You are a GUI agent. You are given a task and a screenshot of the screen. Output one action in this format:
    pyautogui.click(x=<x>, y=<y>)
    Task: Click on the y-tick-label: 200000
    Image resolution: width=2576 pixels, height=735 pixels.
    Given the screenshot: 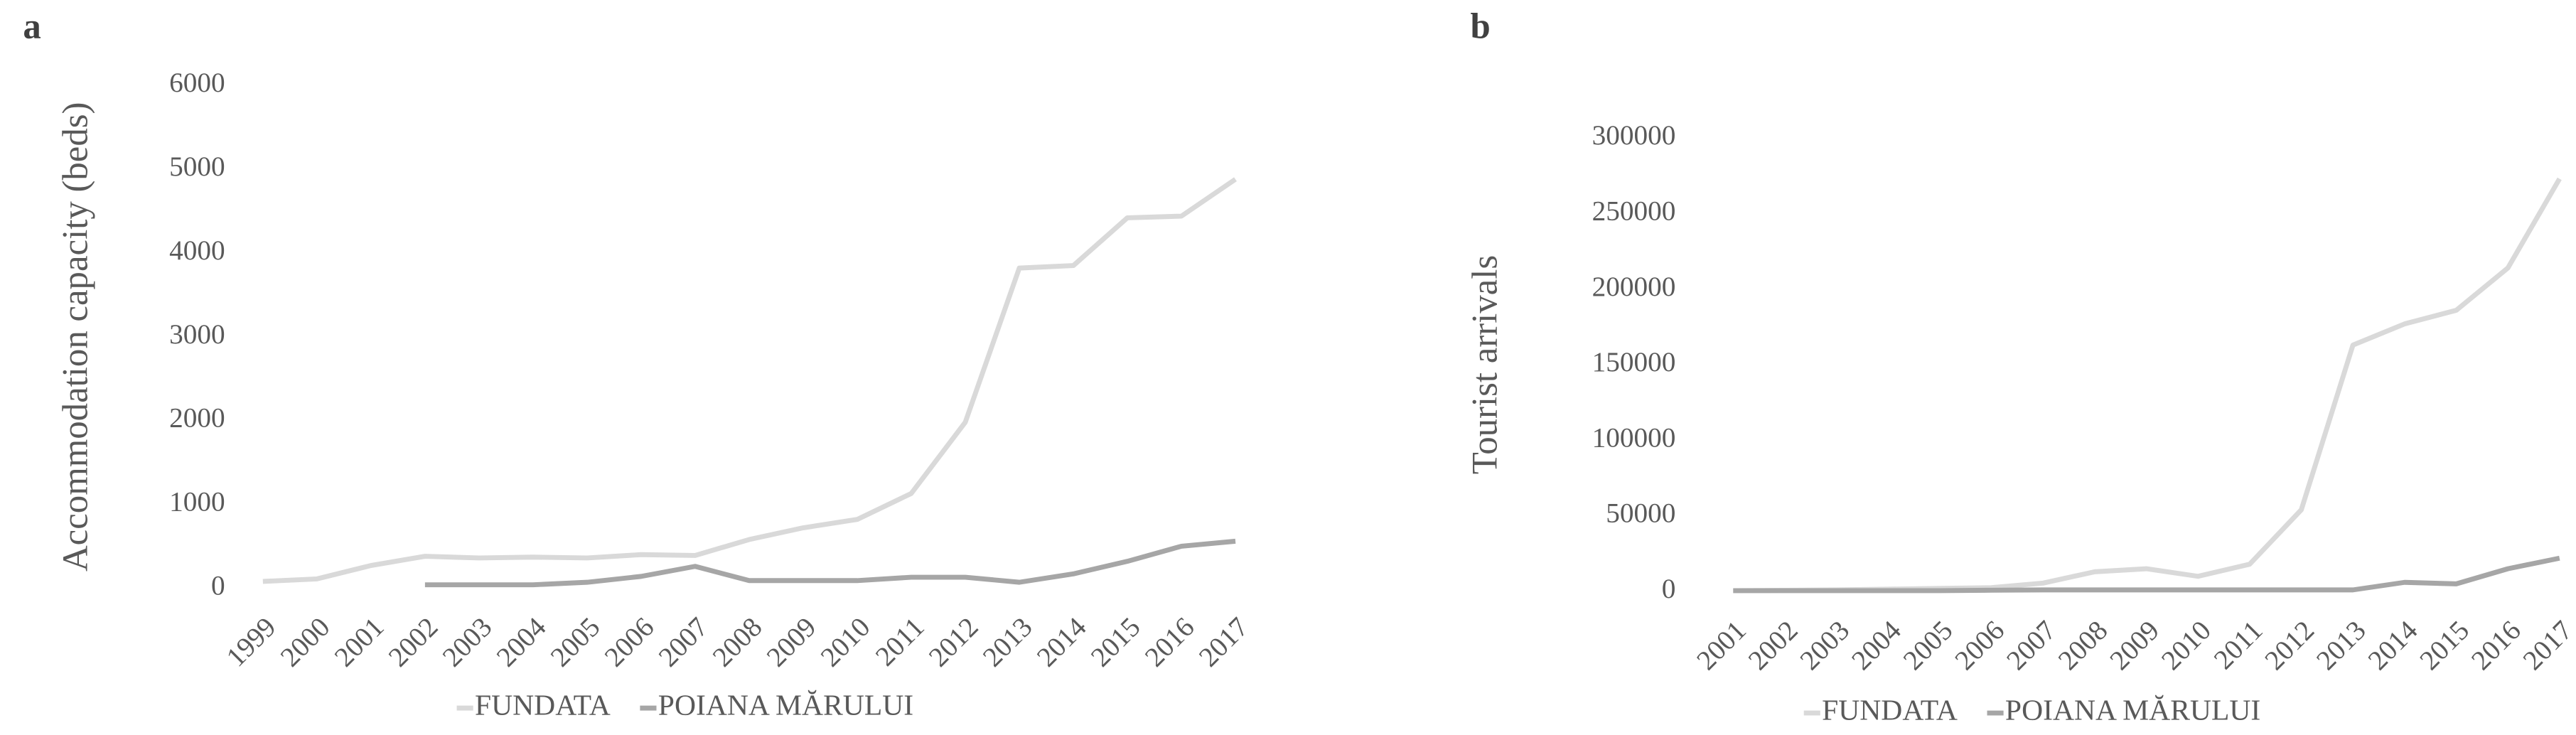 What is the action you would take?
    pyautogui.click(x=1634, y=287)
    